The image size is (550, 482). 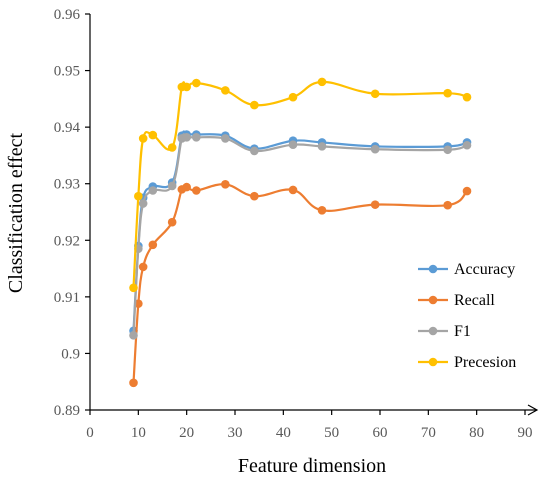 I want to click on legend-marker-precesion, so click(x=433, y=362).